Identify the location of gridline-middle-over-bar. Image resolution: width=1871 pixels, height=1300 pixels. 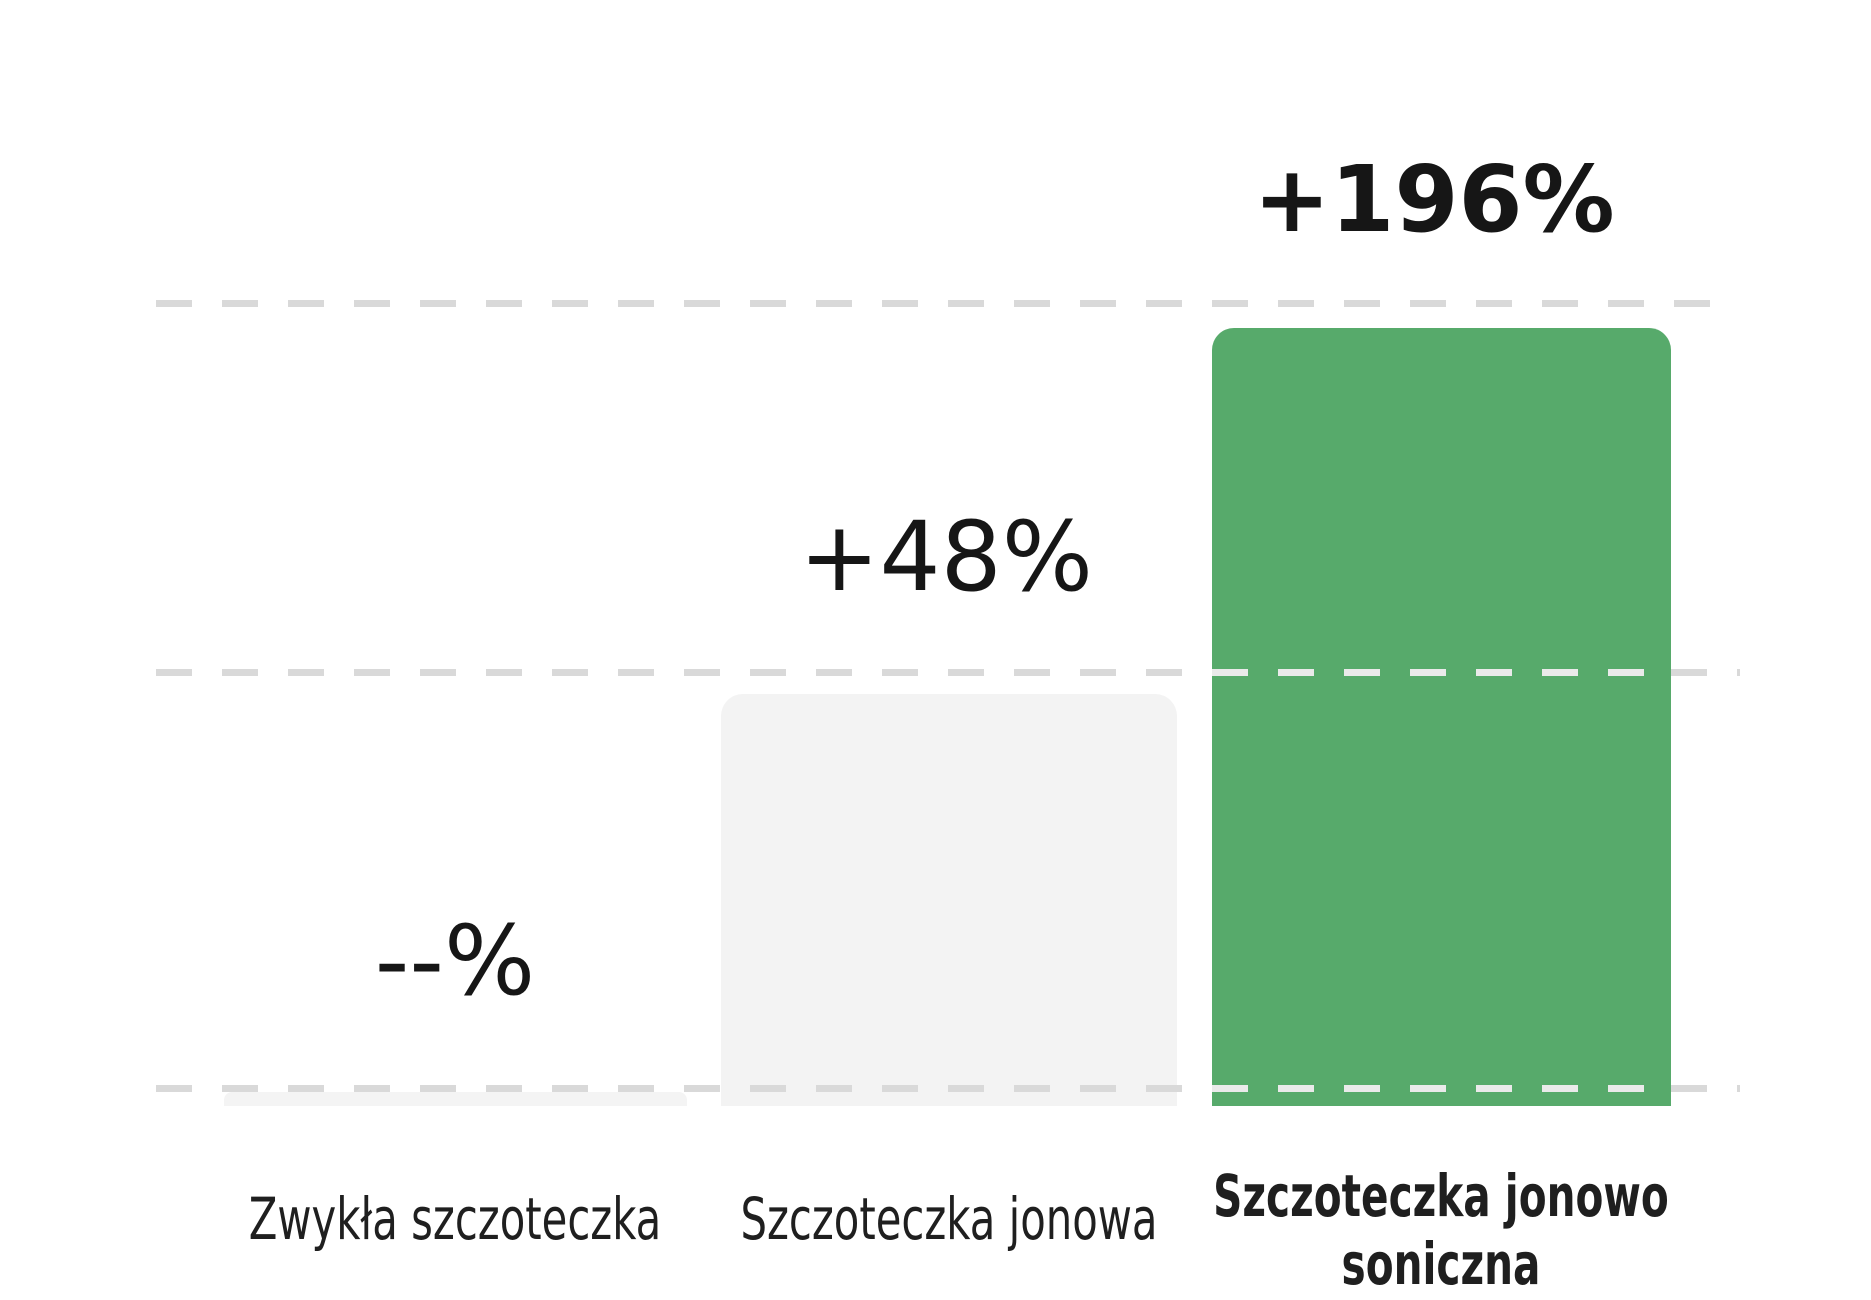
(1441, 672).